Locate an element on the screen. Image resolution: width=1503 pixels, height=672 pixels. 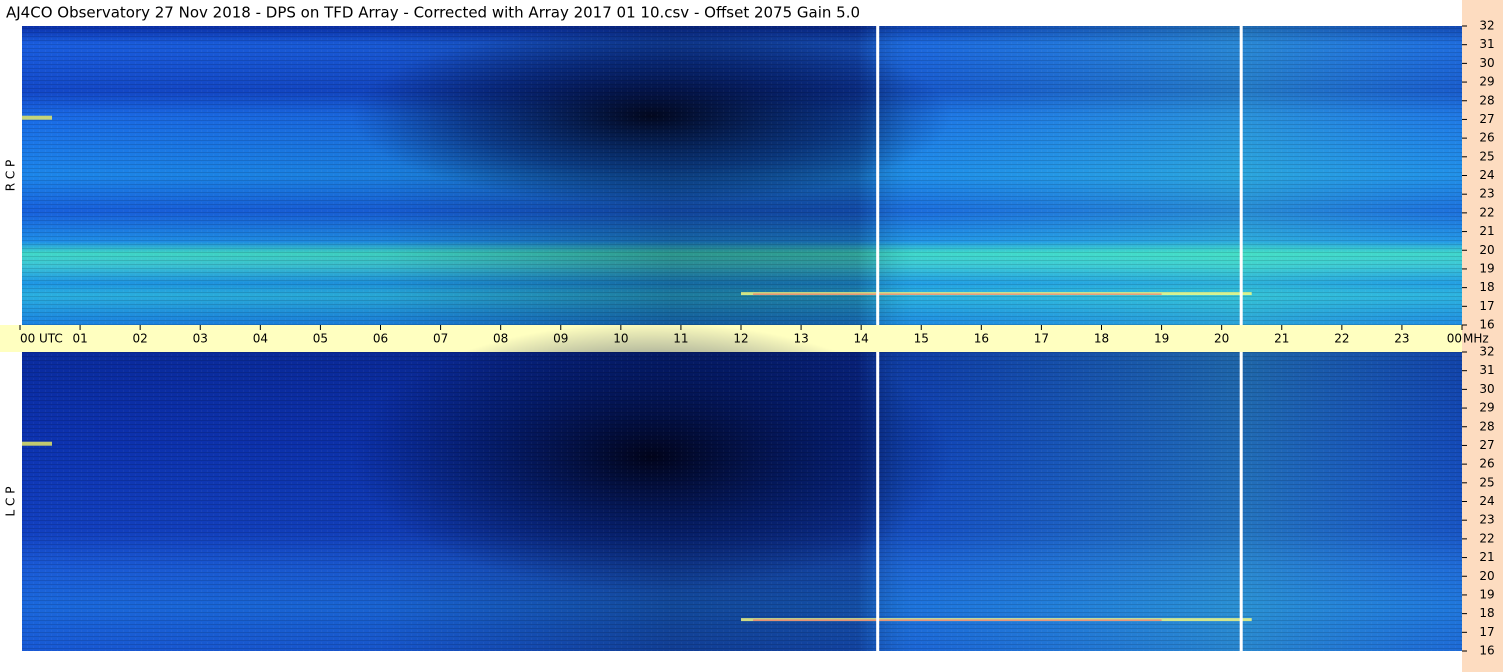
panel-label: R C P is located at coordinates (11, 176).